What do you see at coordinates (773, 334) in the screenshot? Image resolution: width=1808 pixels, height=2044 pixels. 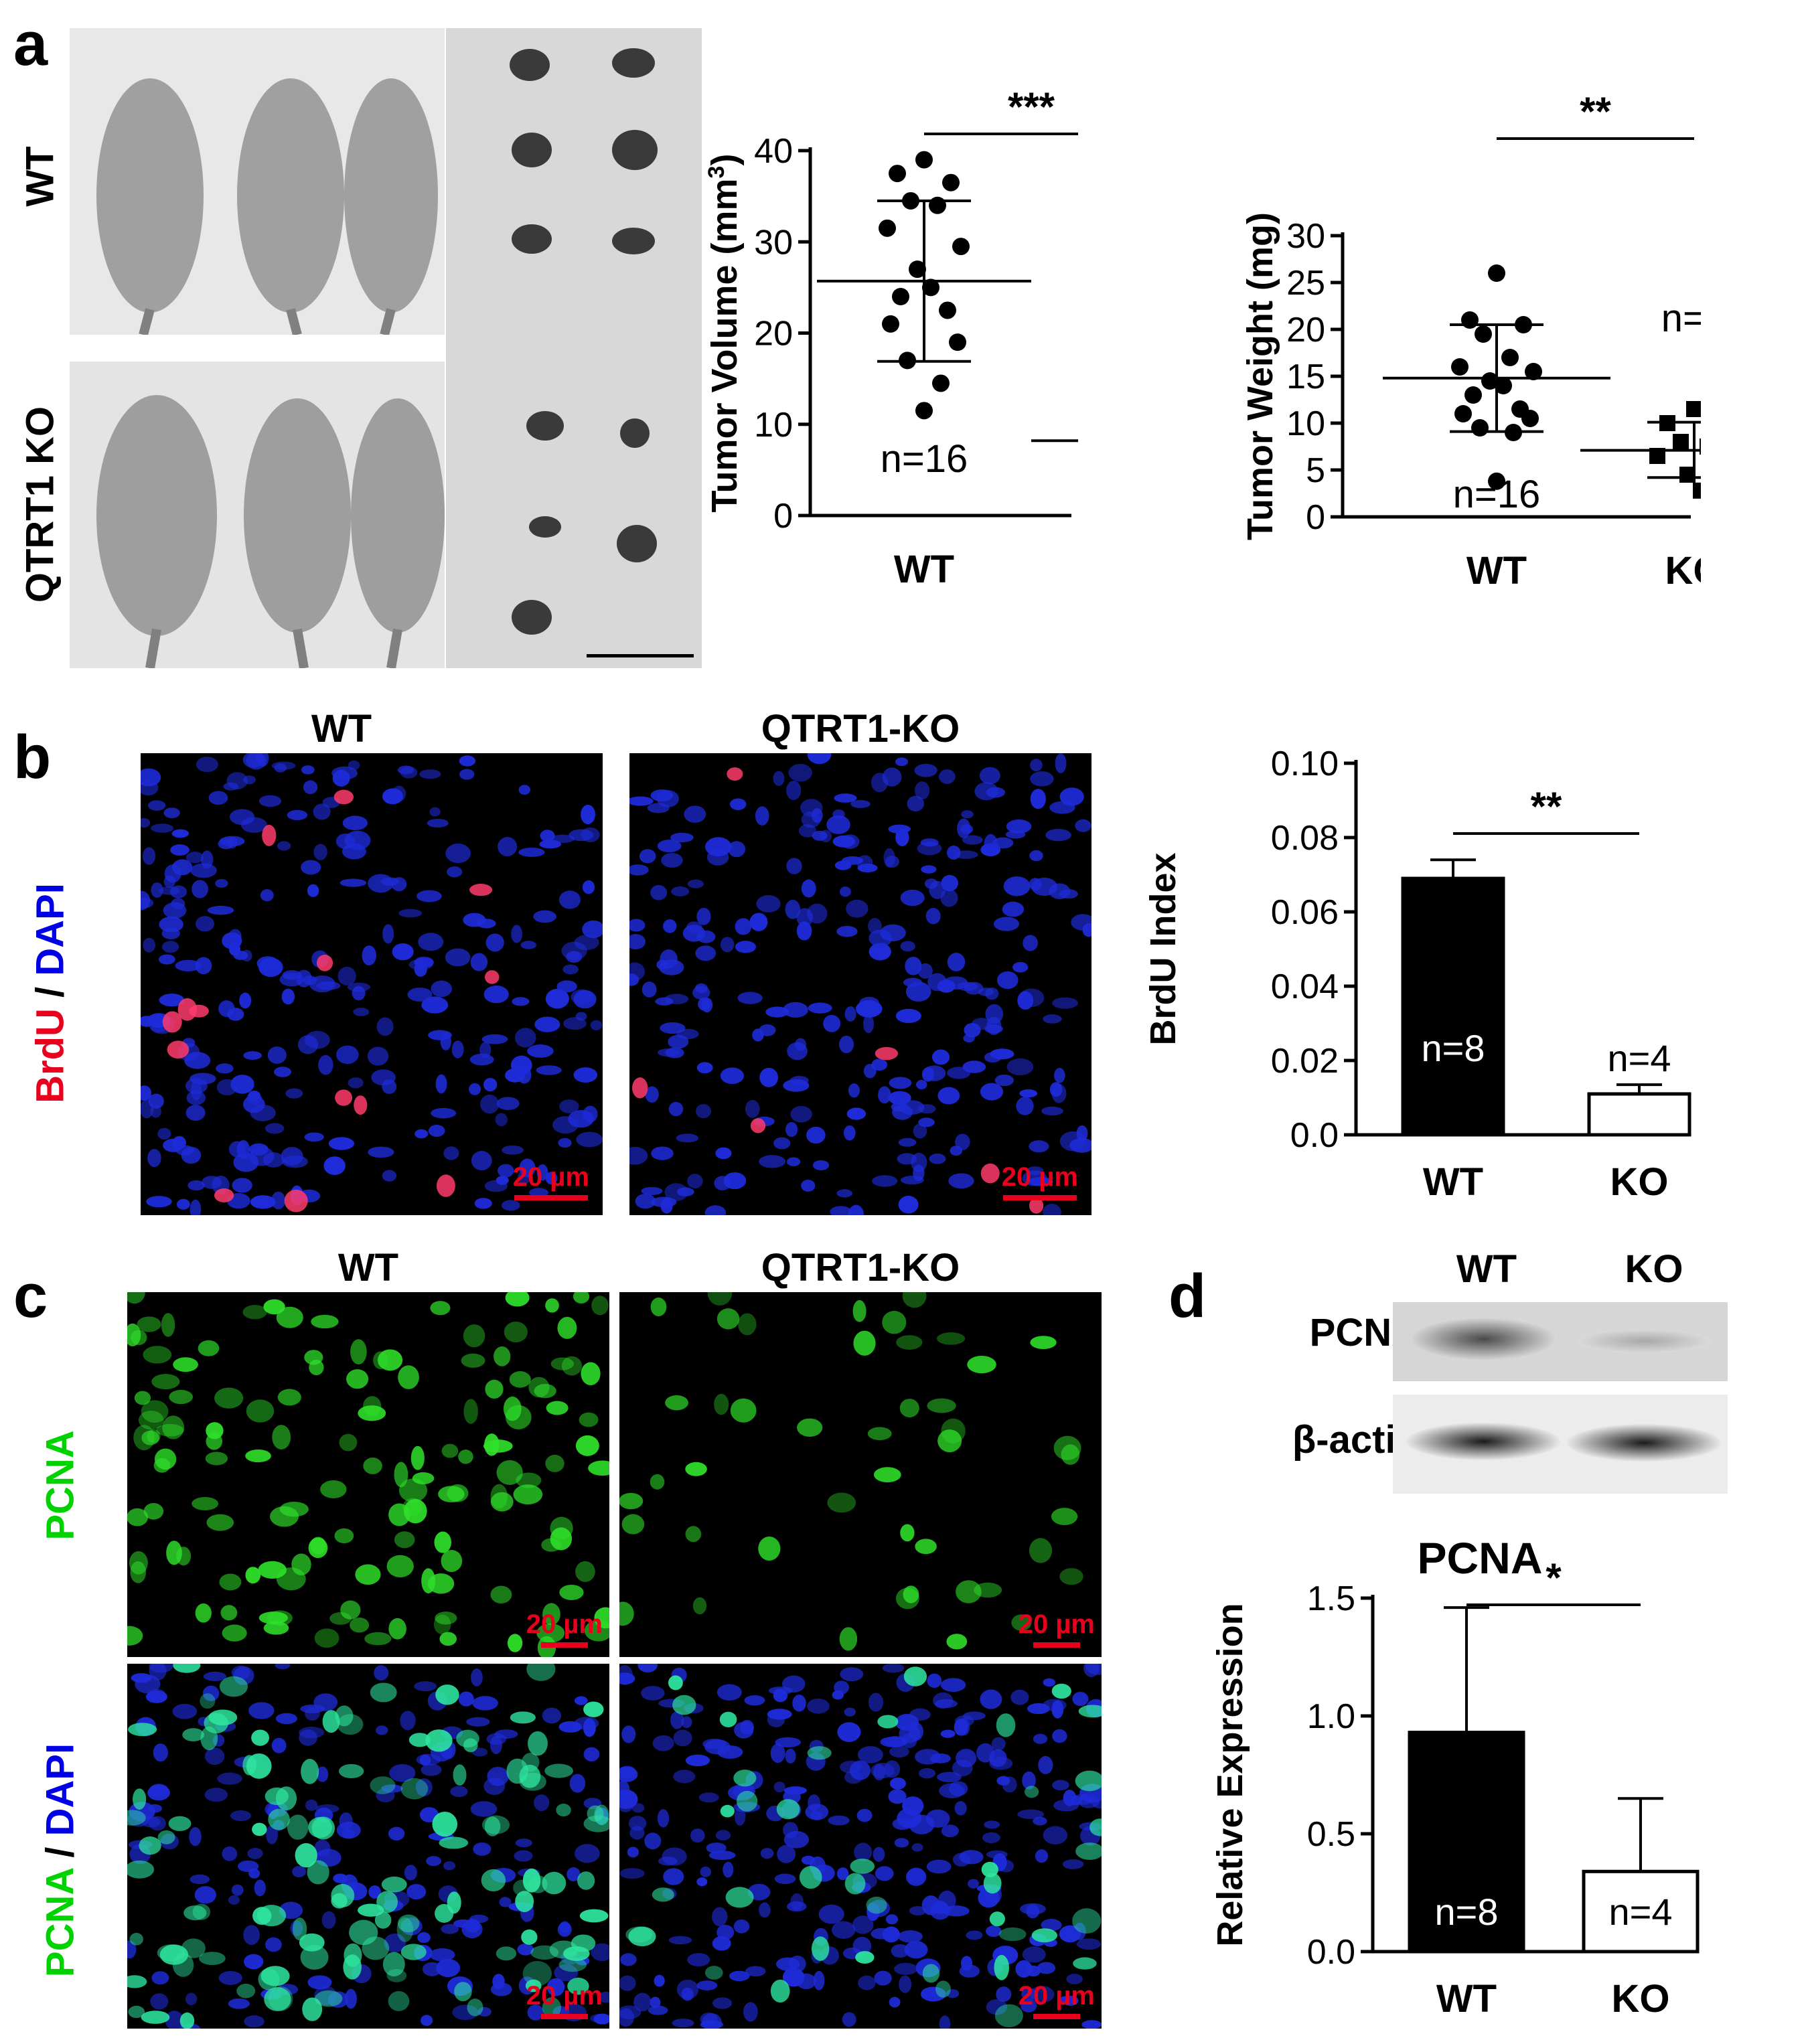 I see `y-tick-label: 20` at bounding box center [773, 334].